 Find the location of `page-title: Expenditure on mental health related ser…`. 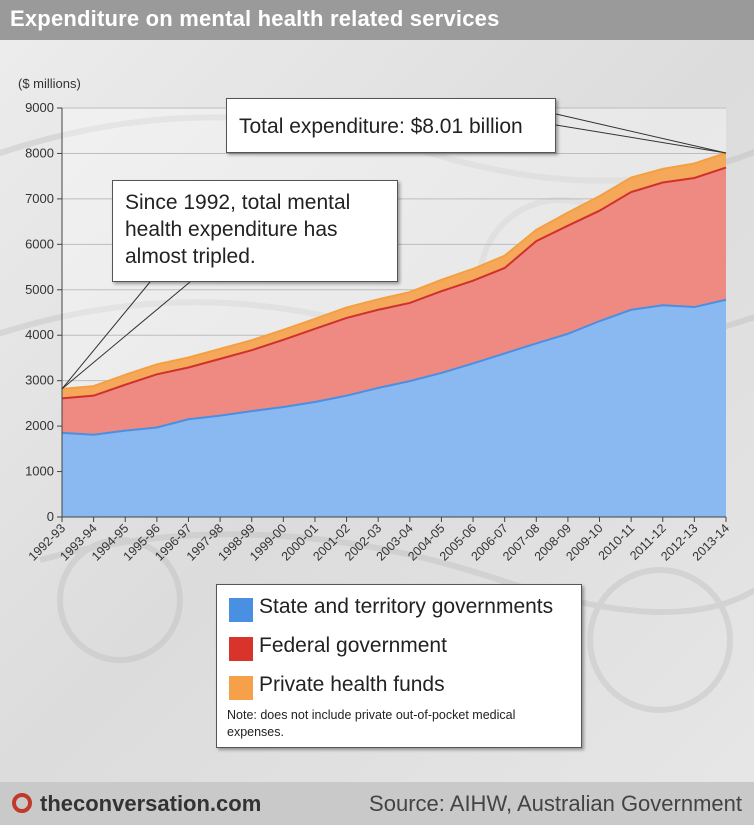

page-title: Expenditure on mental health related ser… is located at coordinates (255, 18).